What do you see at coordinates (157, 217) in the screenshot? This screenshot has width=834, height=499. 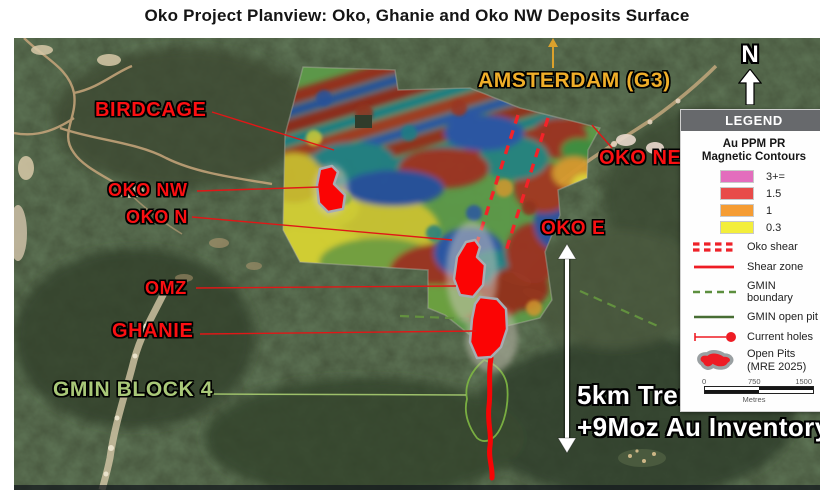 I see `label-oko-n: OKO N` at bounding box center [157, 217].